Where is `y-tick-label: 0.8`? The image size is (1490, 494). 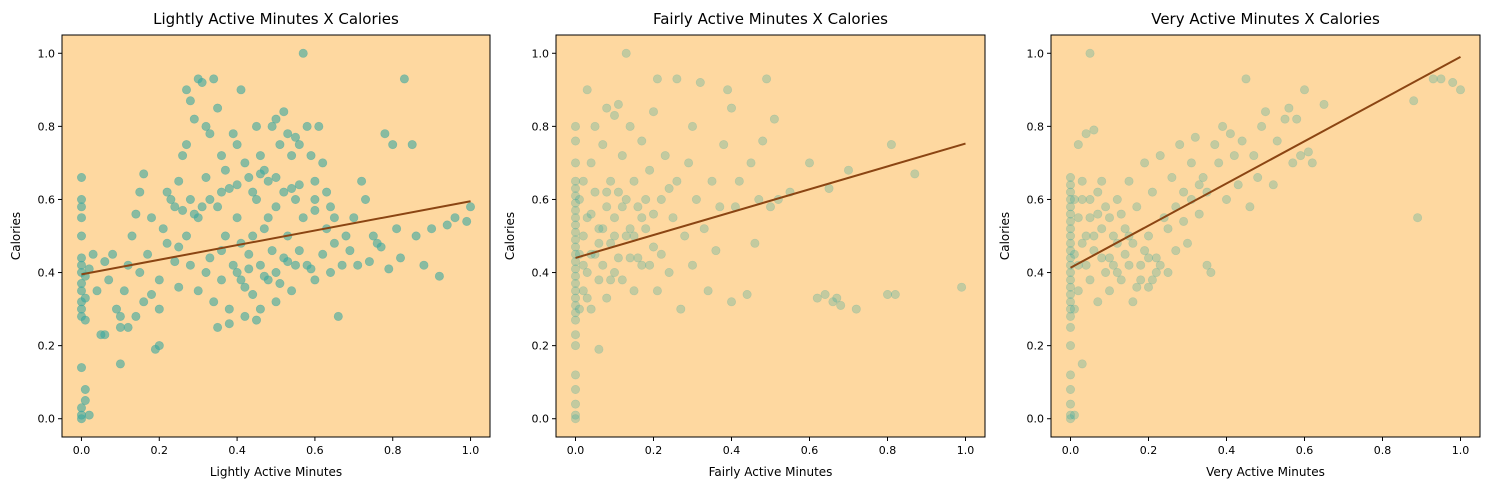 y-tick-label: 0.8 is located at coordinates (47, 126).